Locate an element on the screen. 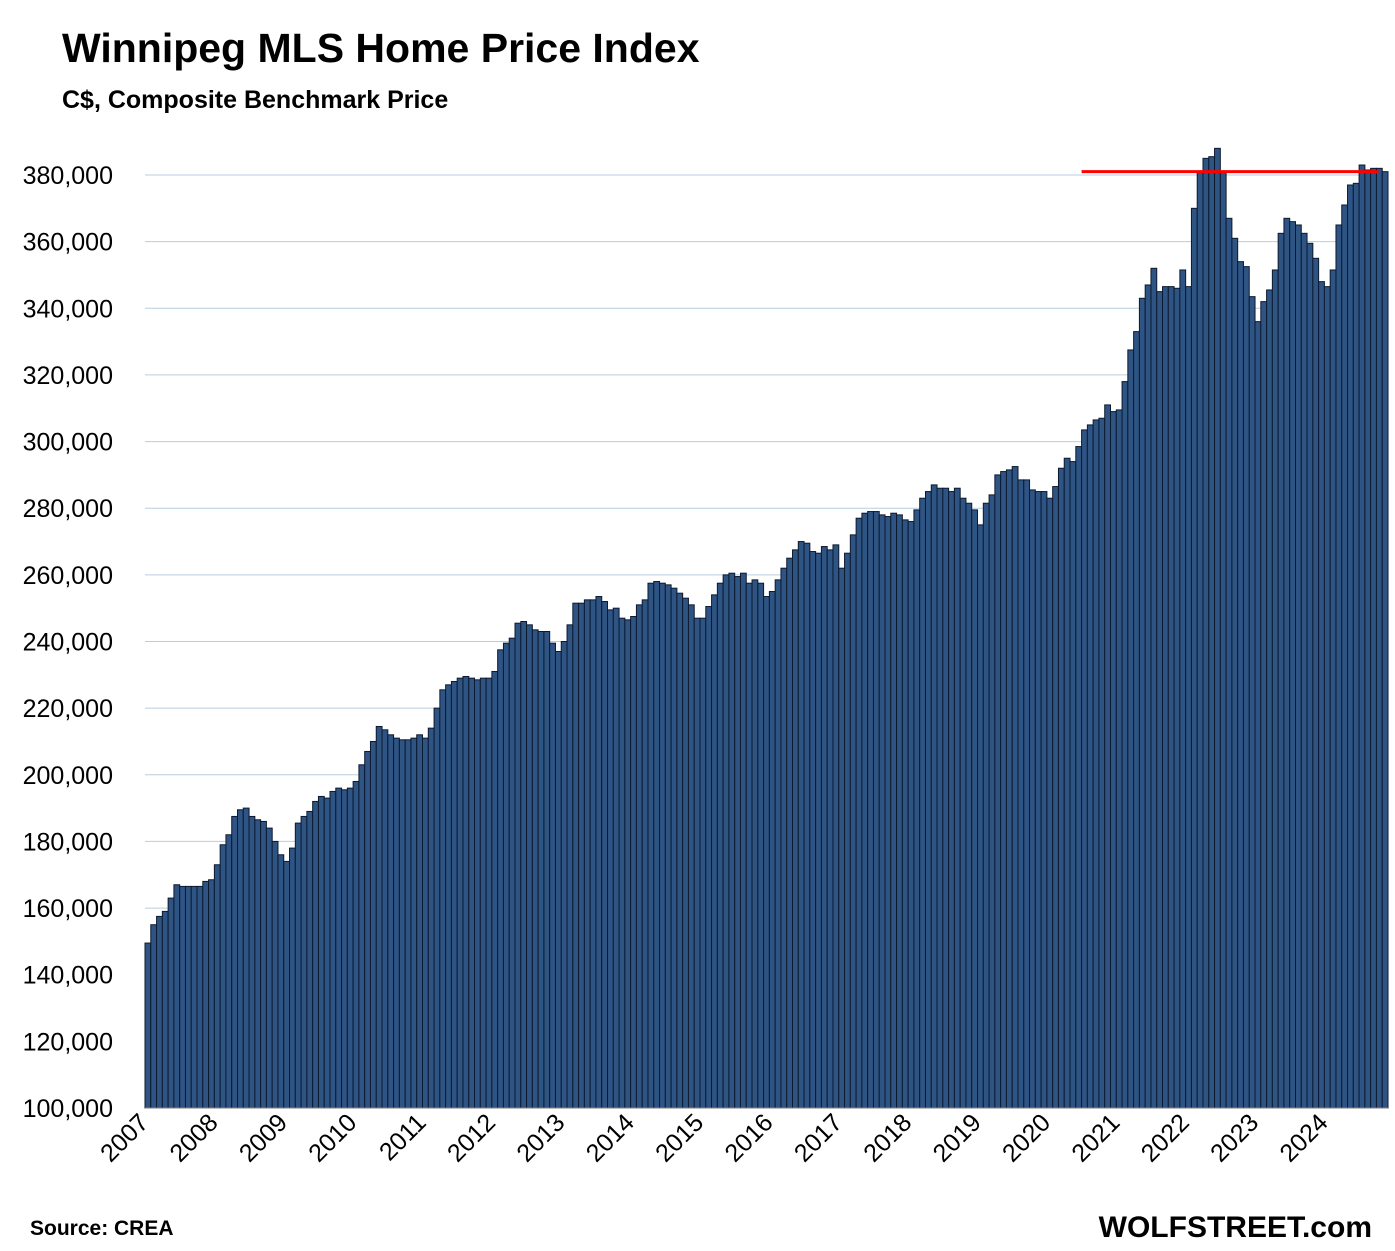 The height and width of the screenshot is (1251, 1395). y-tick-label: 100,000 is located at coordinates (68, 1109).